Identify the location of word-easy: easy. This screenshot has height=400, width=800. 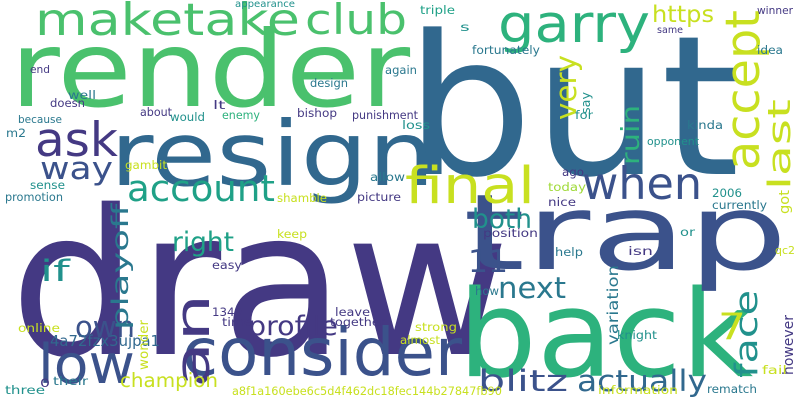
(227, 264).